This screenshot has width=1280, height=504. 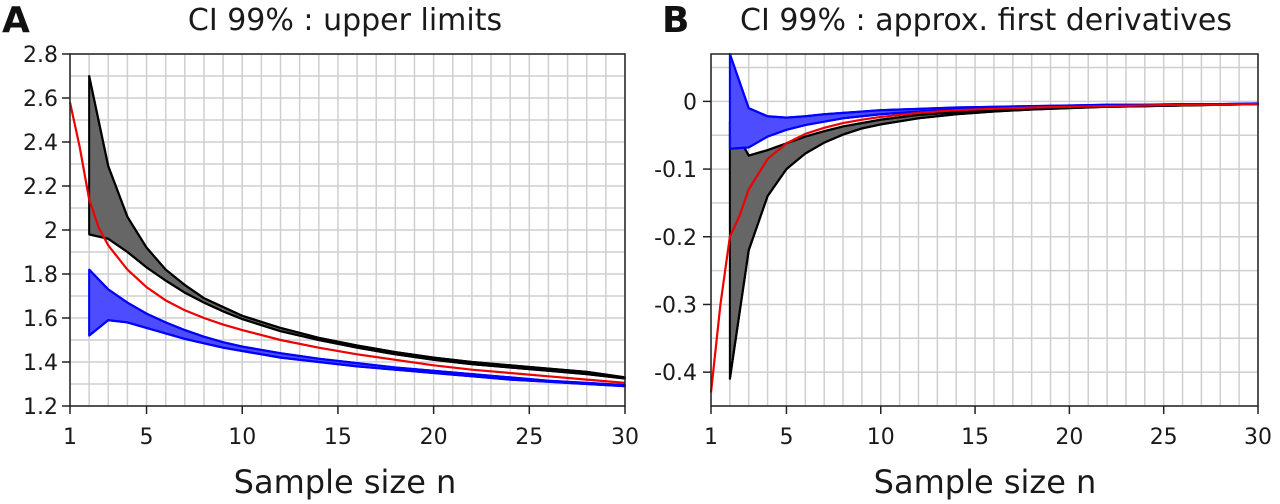 What do you see at coordinates (16, 20) in the screenshot?
I see `panel-letter-a: A` at bounding box center [16, 20].